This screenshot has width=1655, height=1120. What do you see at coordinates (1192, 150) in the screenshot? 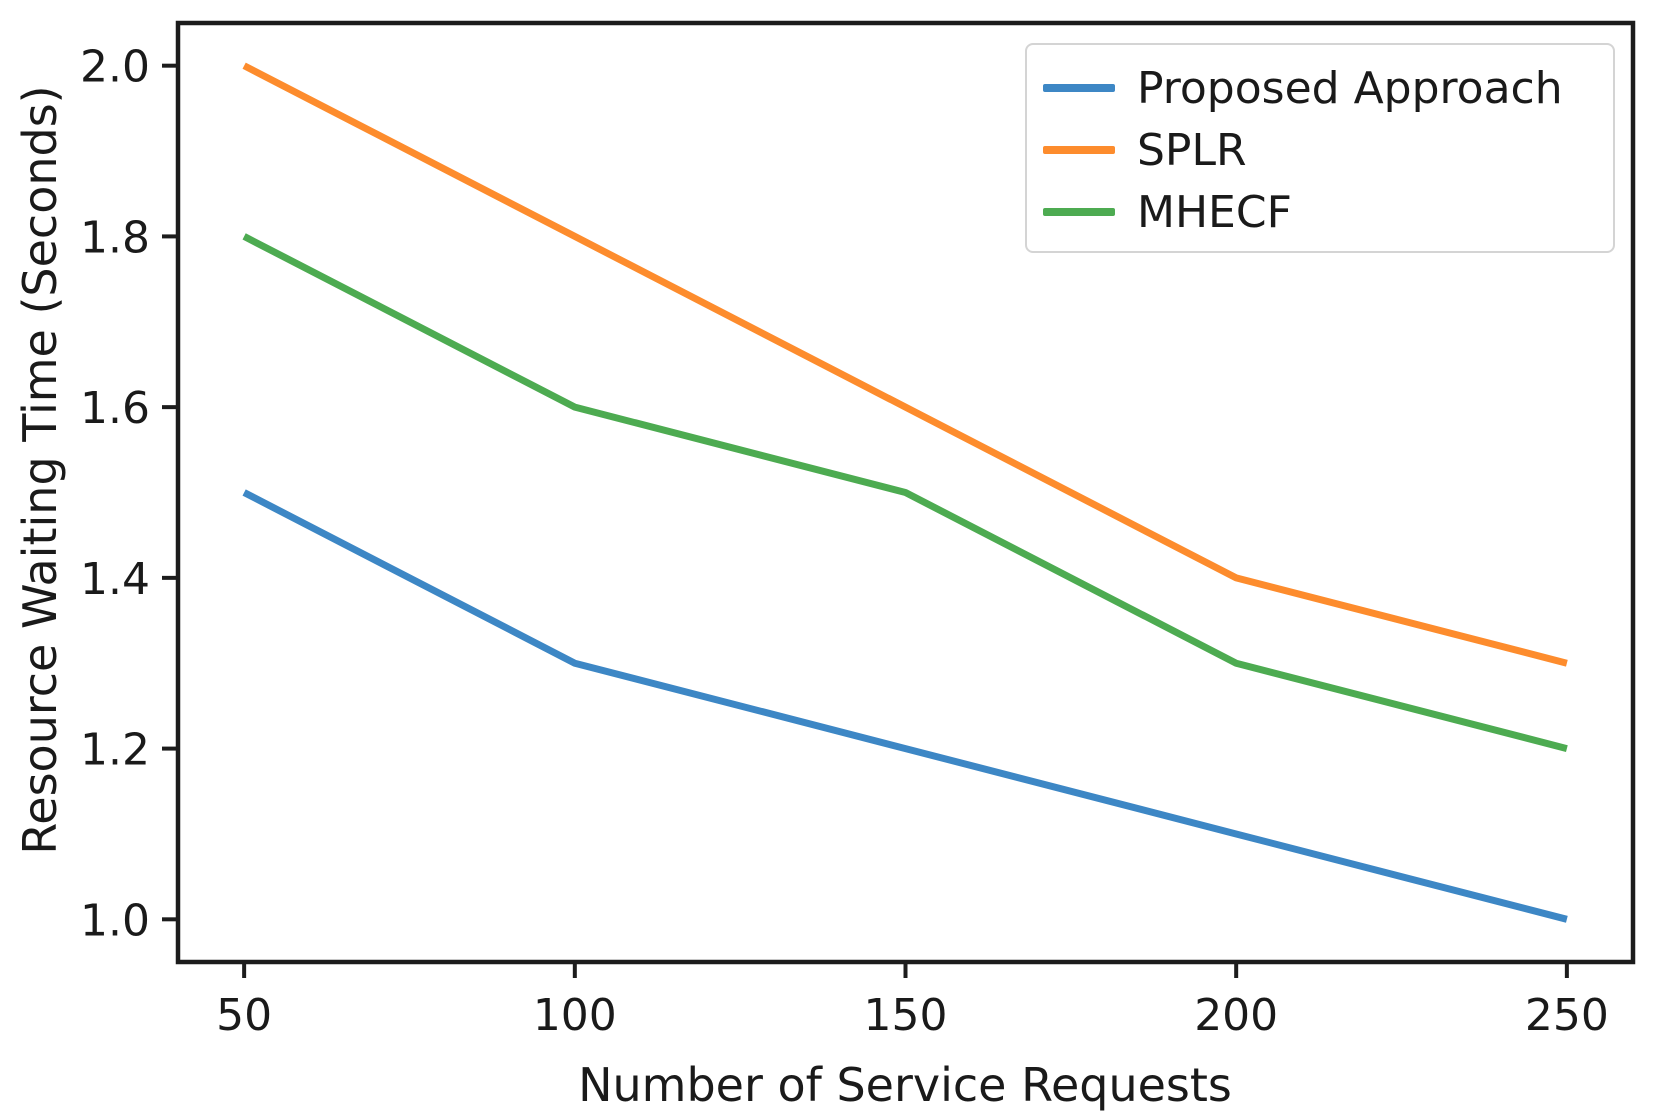
I see `legend-label: SPLR` at bounding box center [1192, 150].